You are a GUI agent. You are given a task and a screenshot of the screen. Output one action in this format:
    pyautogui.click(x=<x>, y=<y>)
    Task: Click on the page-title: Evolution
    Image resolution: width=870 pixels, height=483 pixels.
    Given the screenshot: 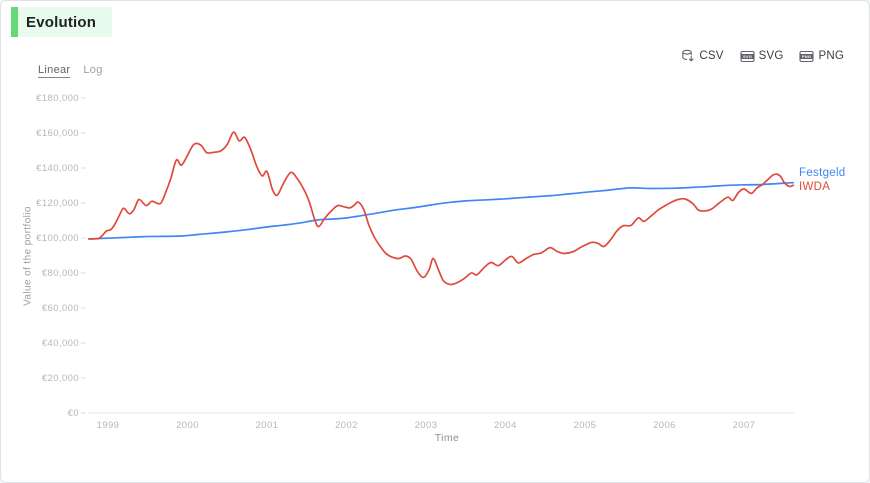 What is the action you would take?
    pyautogui.click(x=65, y=22)
    